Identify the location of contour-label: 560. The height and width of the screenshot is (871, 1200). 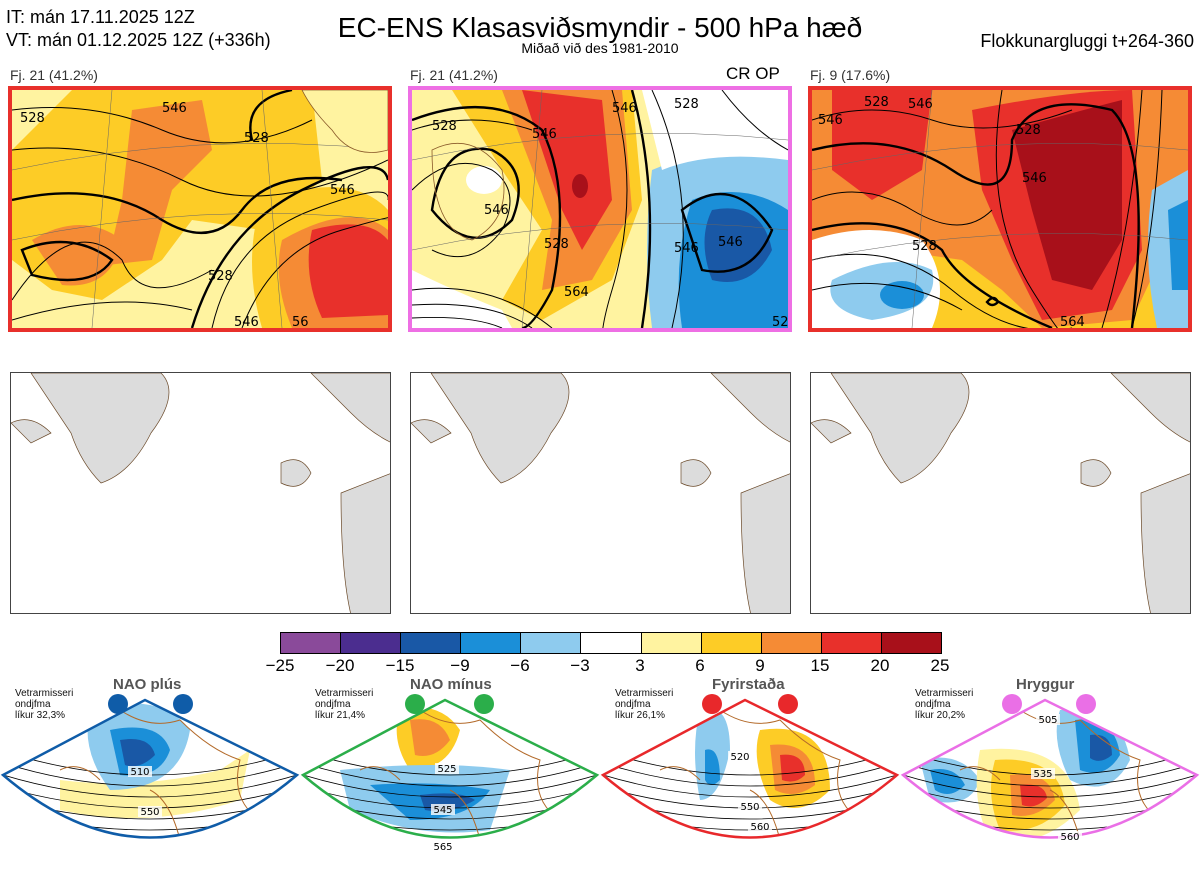
(759, 827).